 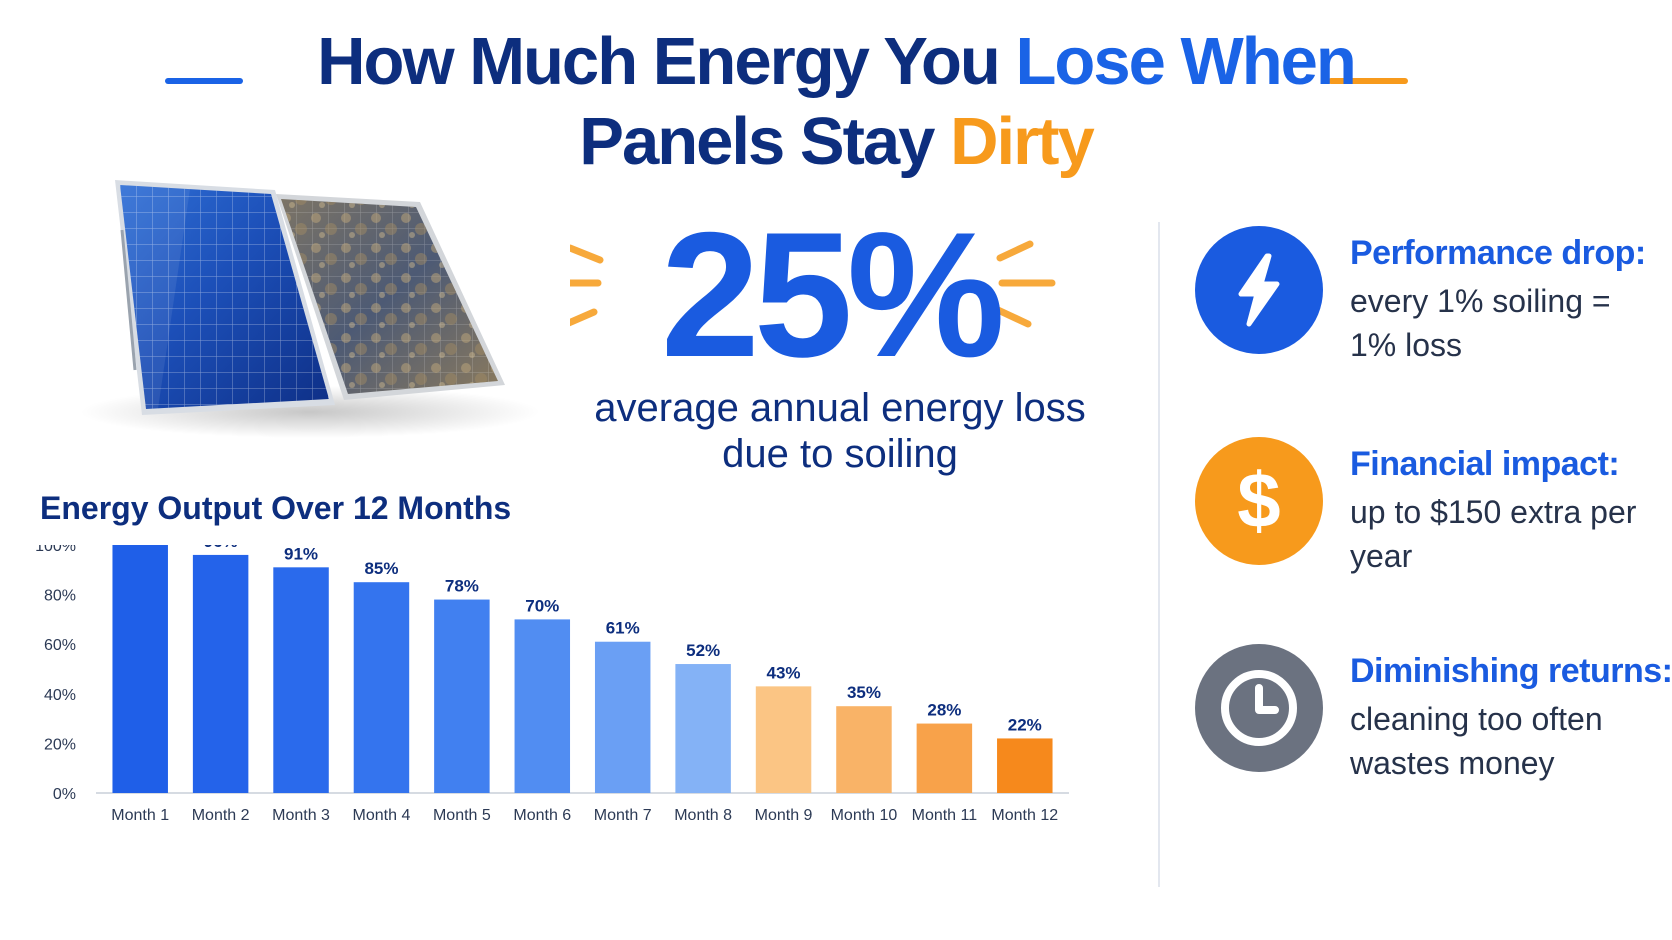 I want to click on y-tick-label: 0%, so click(x=64, y=794).